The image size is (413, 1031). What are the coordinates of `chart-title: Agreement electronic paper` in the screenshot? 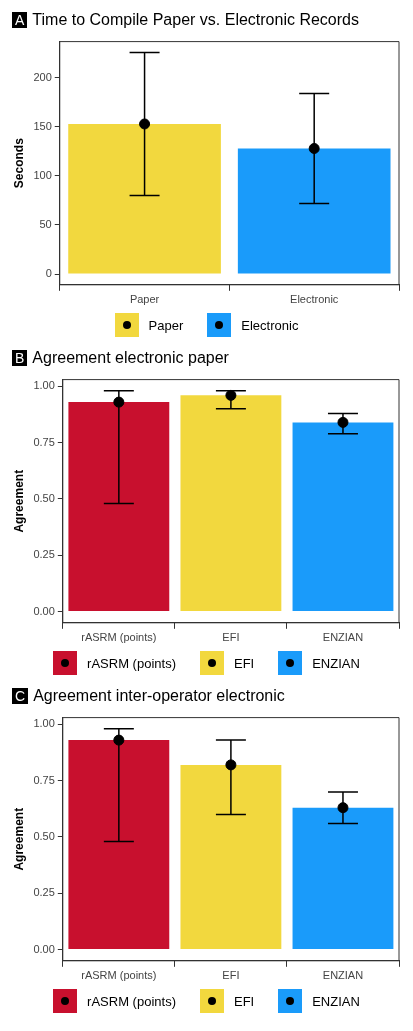 It's located at (130, 358).